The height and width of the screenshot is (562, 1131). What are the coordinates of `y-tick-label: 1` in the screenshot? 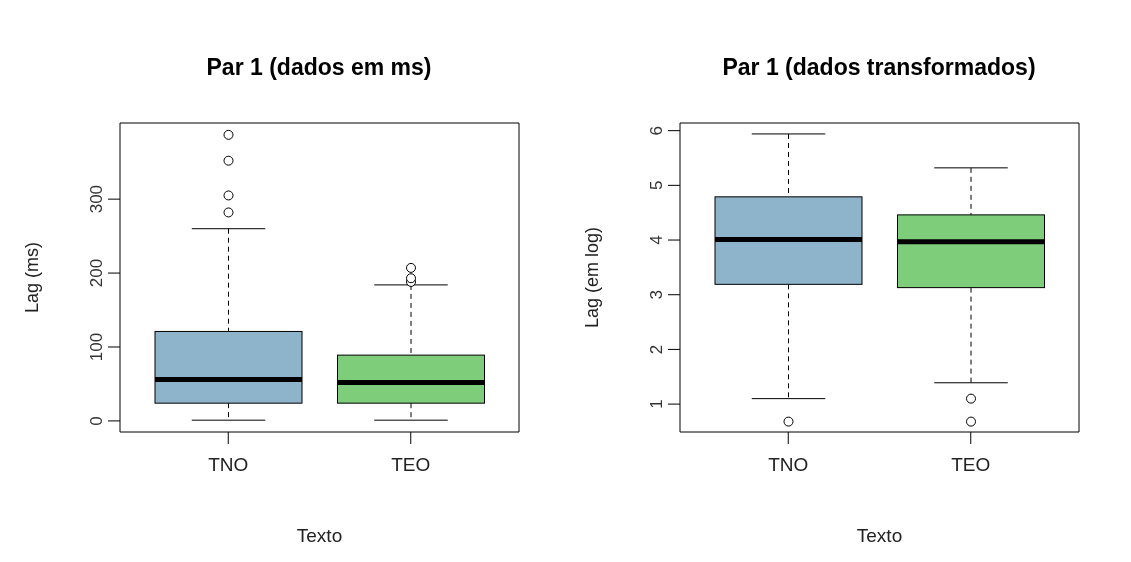 It's located at (656, 404).